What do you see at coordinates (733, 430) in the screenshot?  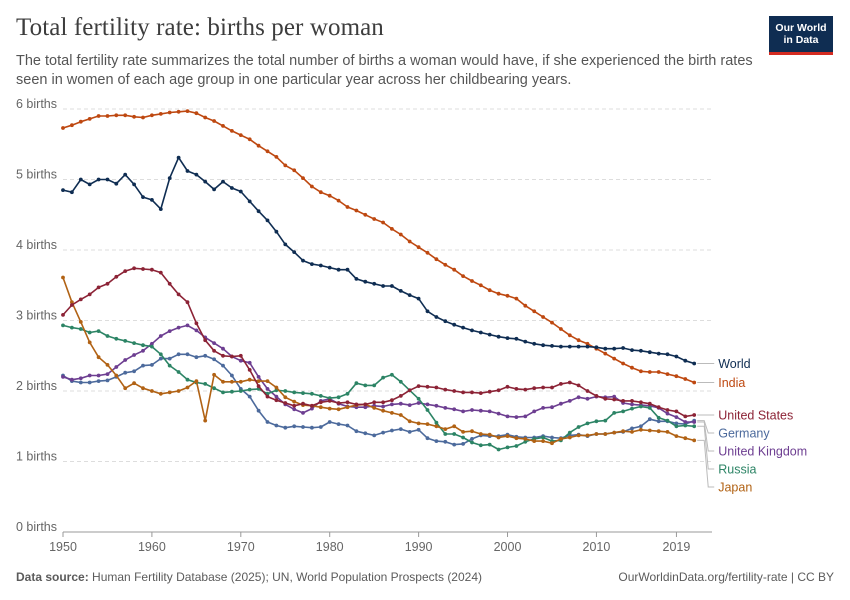 I see `legend-item-germany: Germany` at bounding box center [733, 430].